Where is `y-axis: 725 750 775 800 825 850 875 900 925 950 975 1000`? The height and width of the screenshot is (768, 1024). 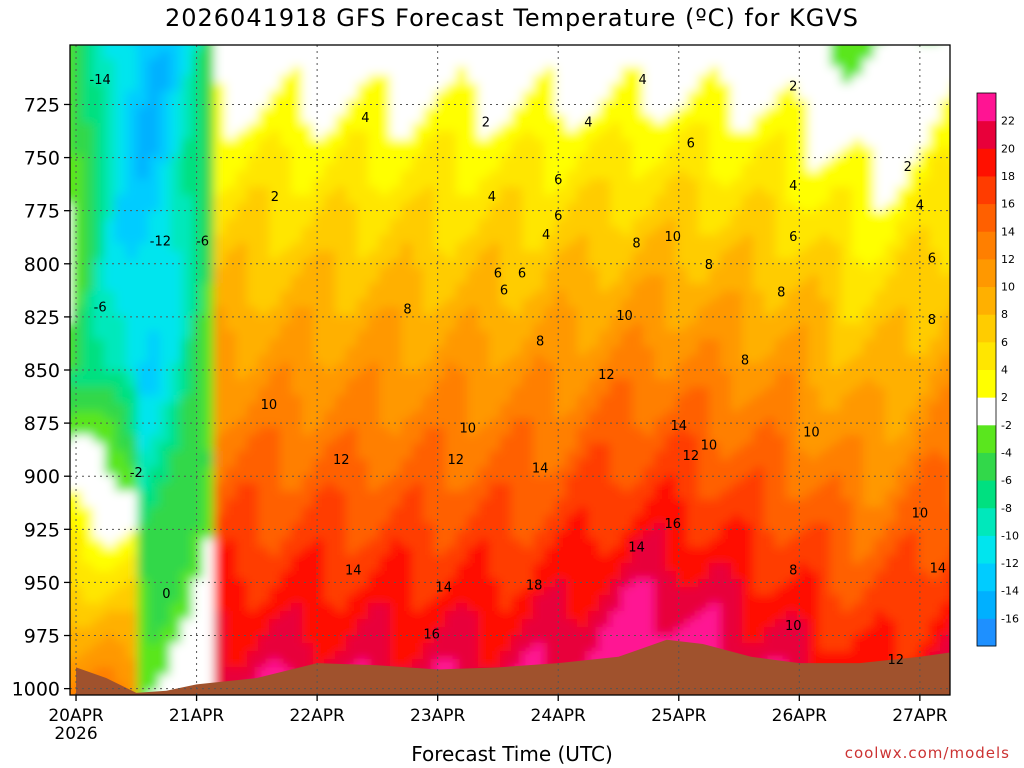
y-axis: 725 750 775 800 825 850 875 900 925 950 975 1000 is located at coordinates (41, 397).